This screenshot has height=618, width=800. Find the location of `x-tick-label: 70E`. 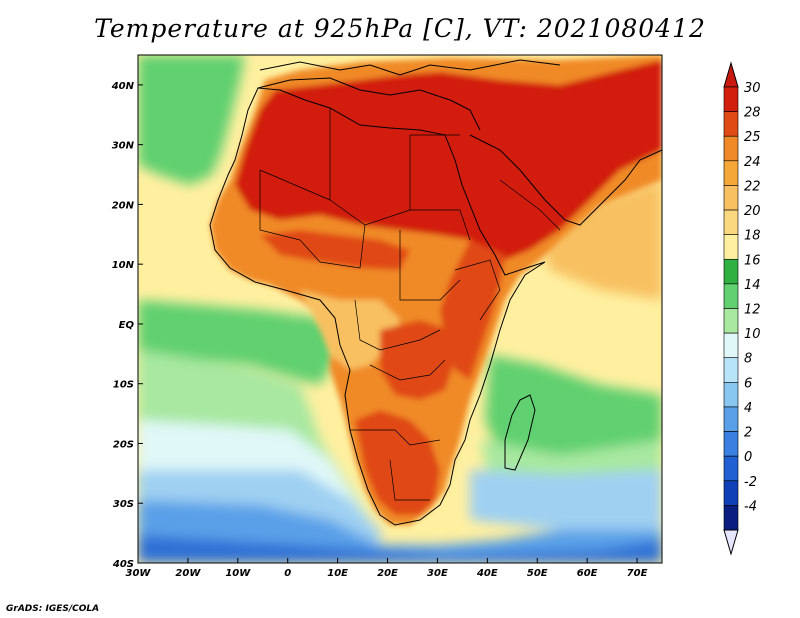

x-tick-label: 70E is located at coordinates (637, 573).